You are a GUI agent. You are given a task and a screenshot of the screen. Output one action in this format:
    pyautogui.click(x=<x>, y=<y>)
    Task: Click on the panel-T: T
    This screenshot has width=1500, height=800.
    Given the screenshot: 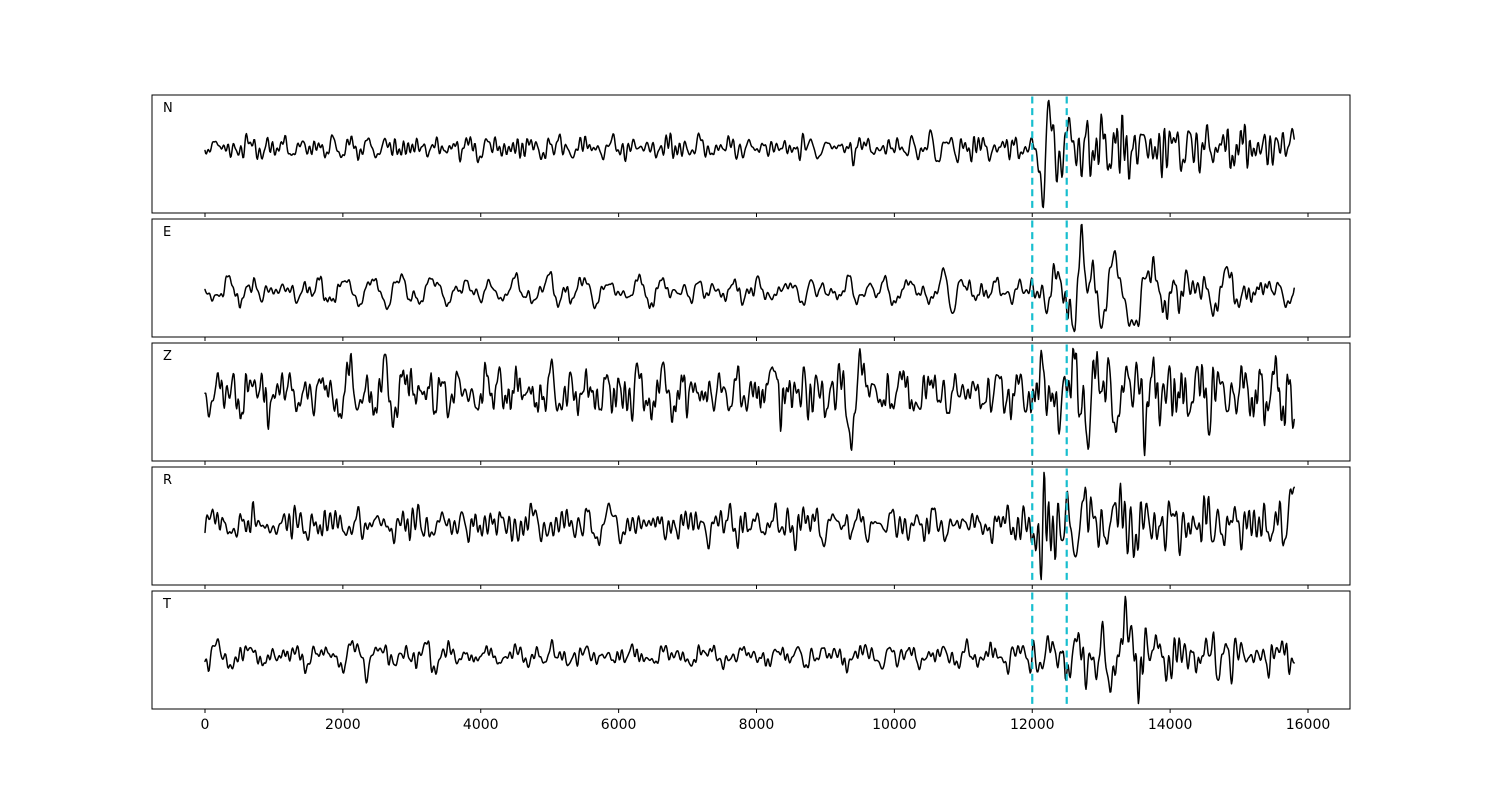 What is the action you would take?
    pyautogui.click(x=751, y=651)
    